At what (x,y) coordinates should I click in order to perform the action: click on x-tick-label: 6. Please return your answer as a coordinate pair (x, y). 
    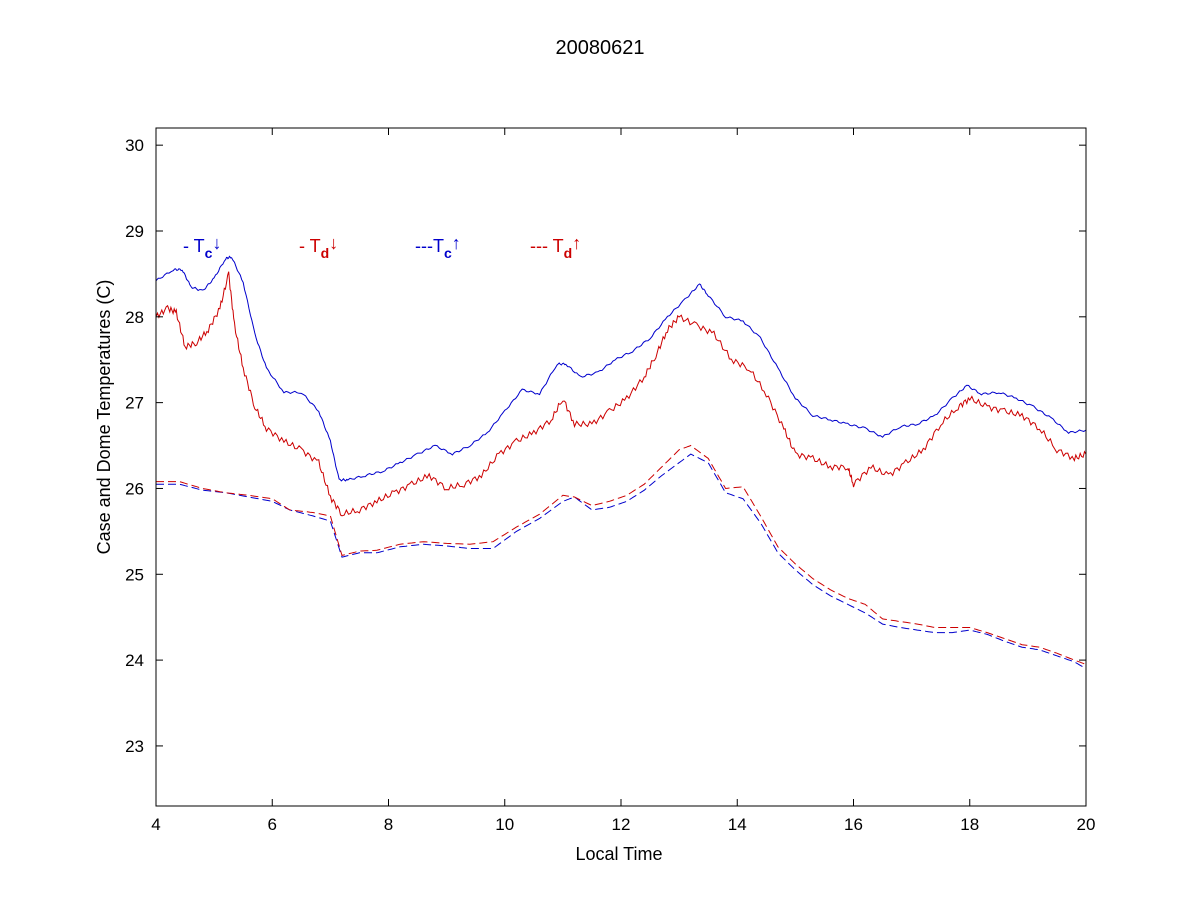
    Looking at the image, I should click on (272, 824).